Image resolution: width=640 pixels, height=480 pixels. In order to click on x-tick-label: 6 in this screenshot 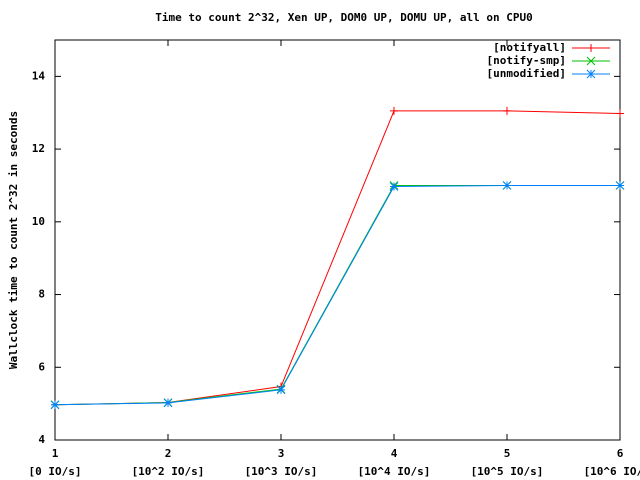, I will do `click(620, 453)`.